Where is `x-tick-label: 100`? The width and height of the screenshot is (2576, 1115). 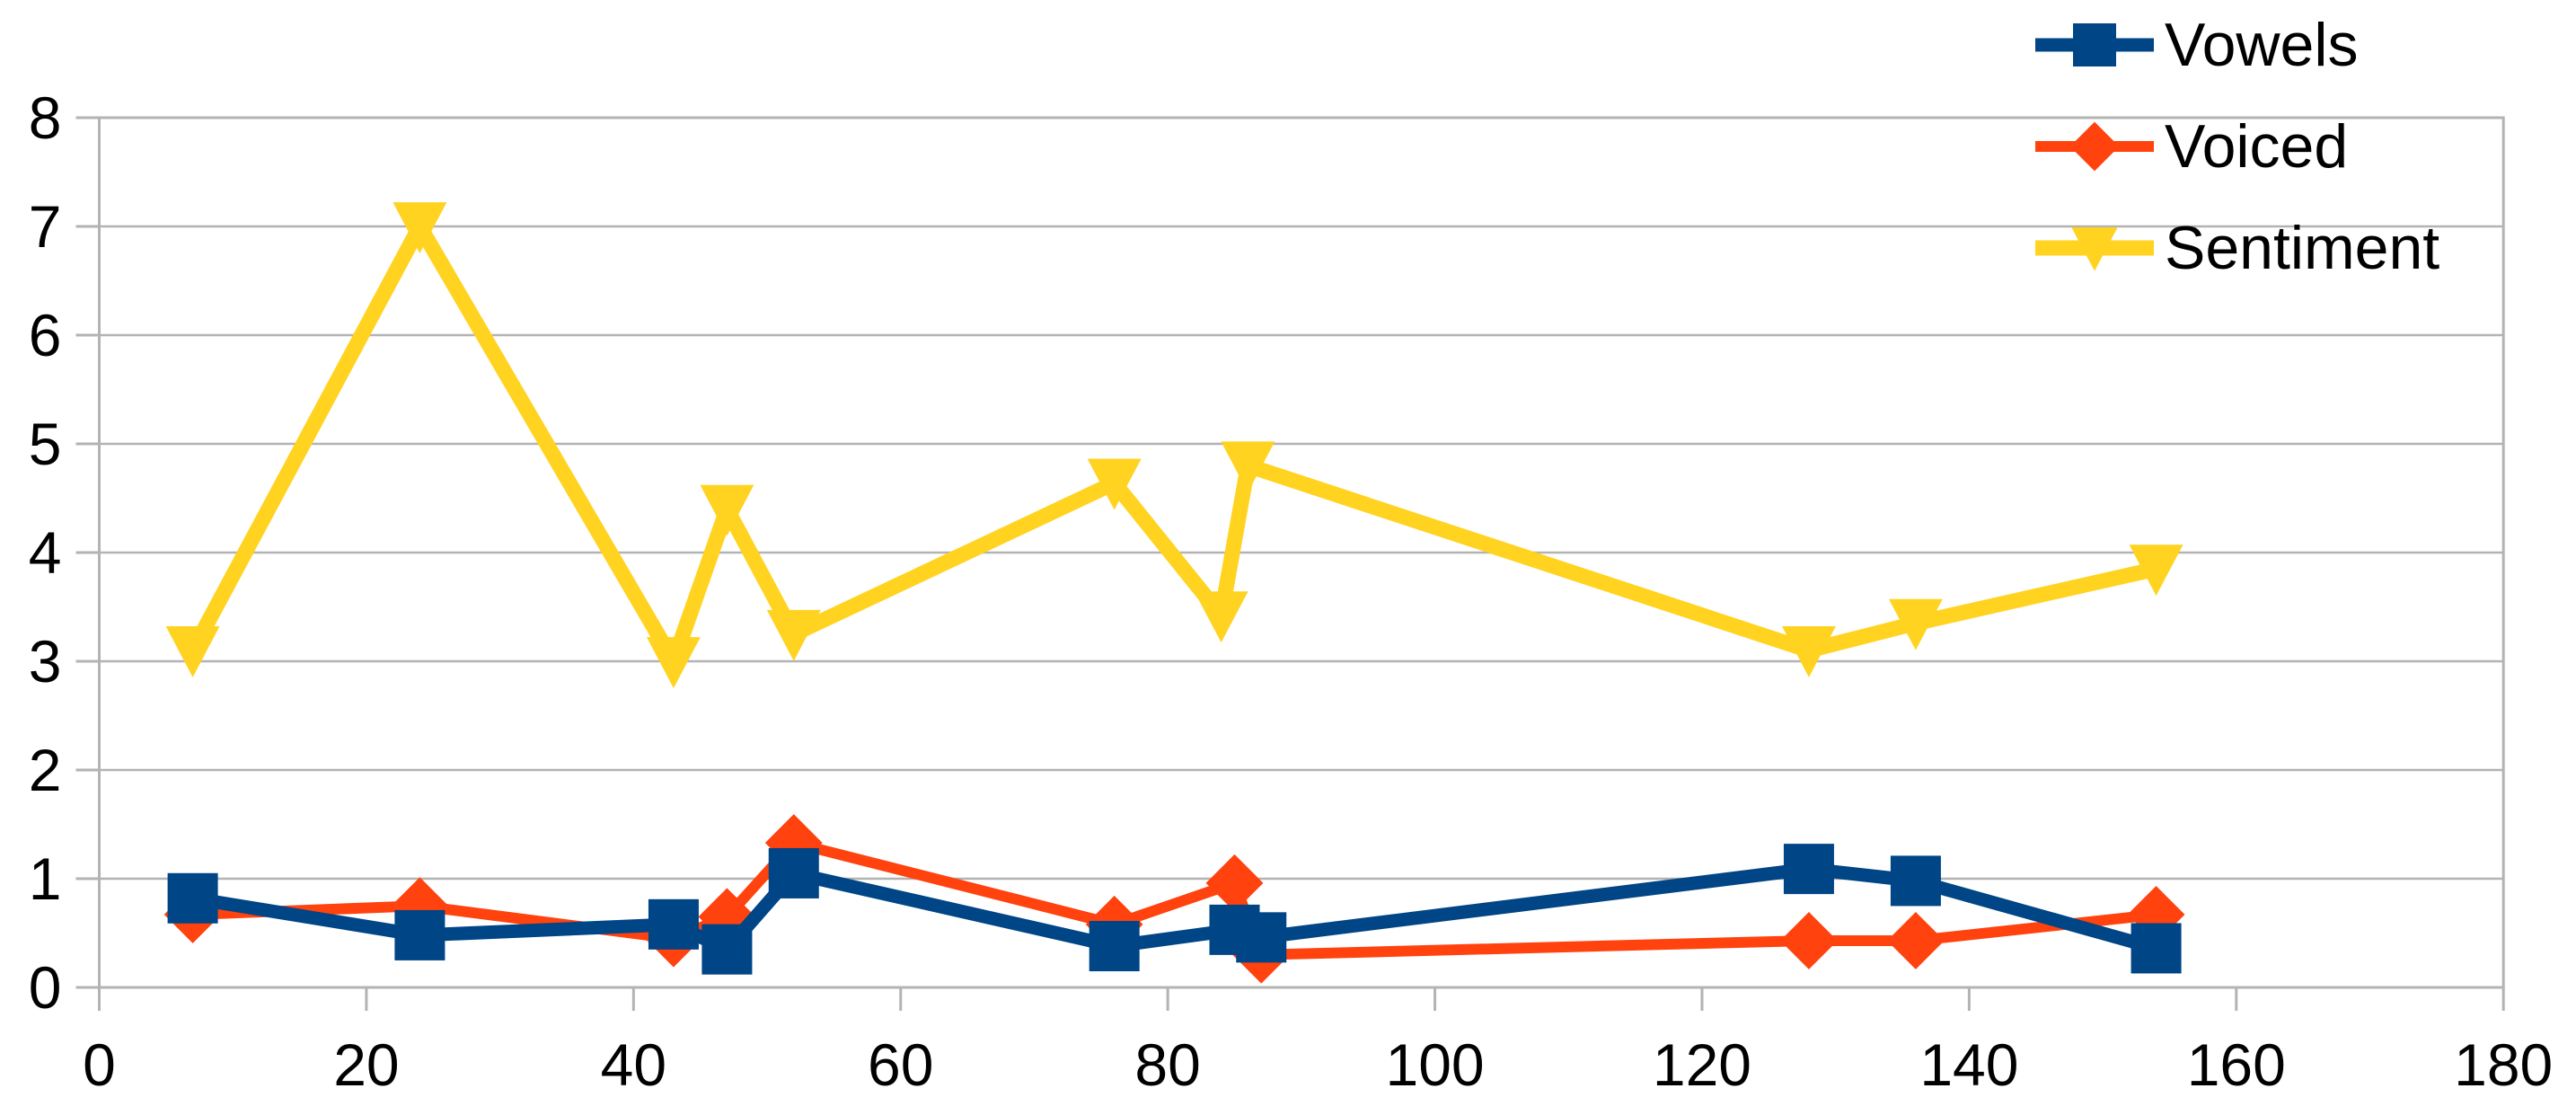 x-tick-label: 100 is located at coordinates (1434, 1064).